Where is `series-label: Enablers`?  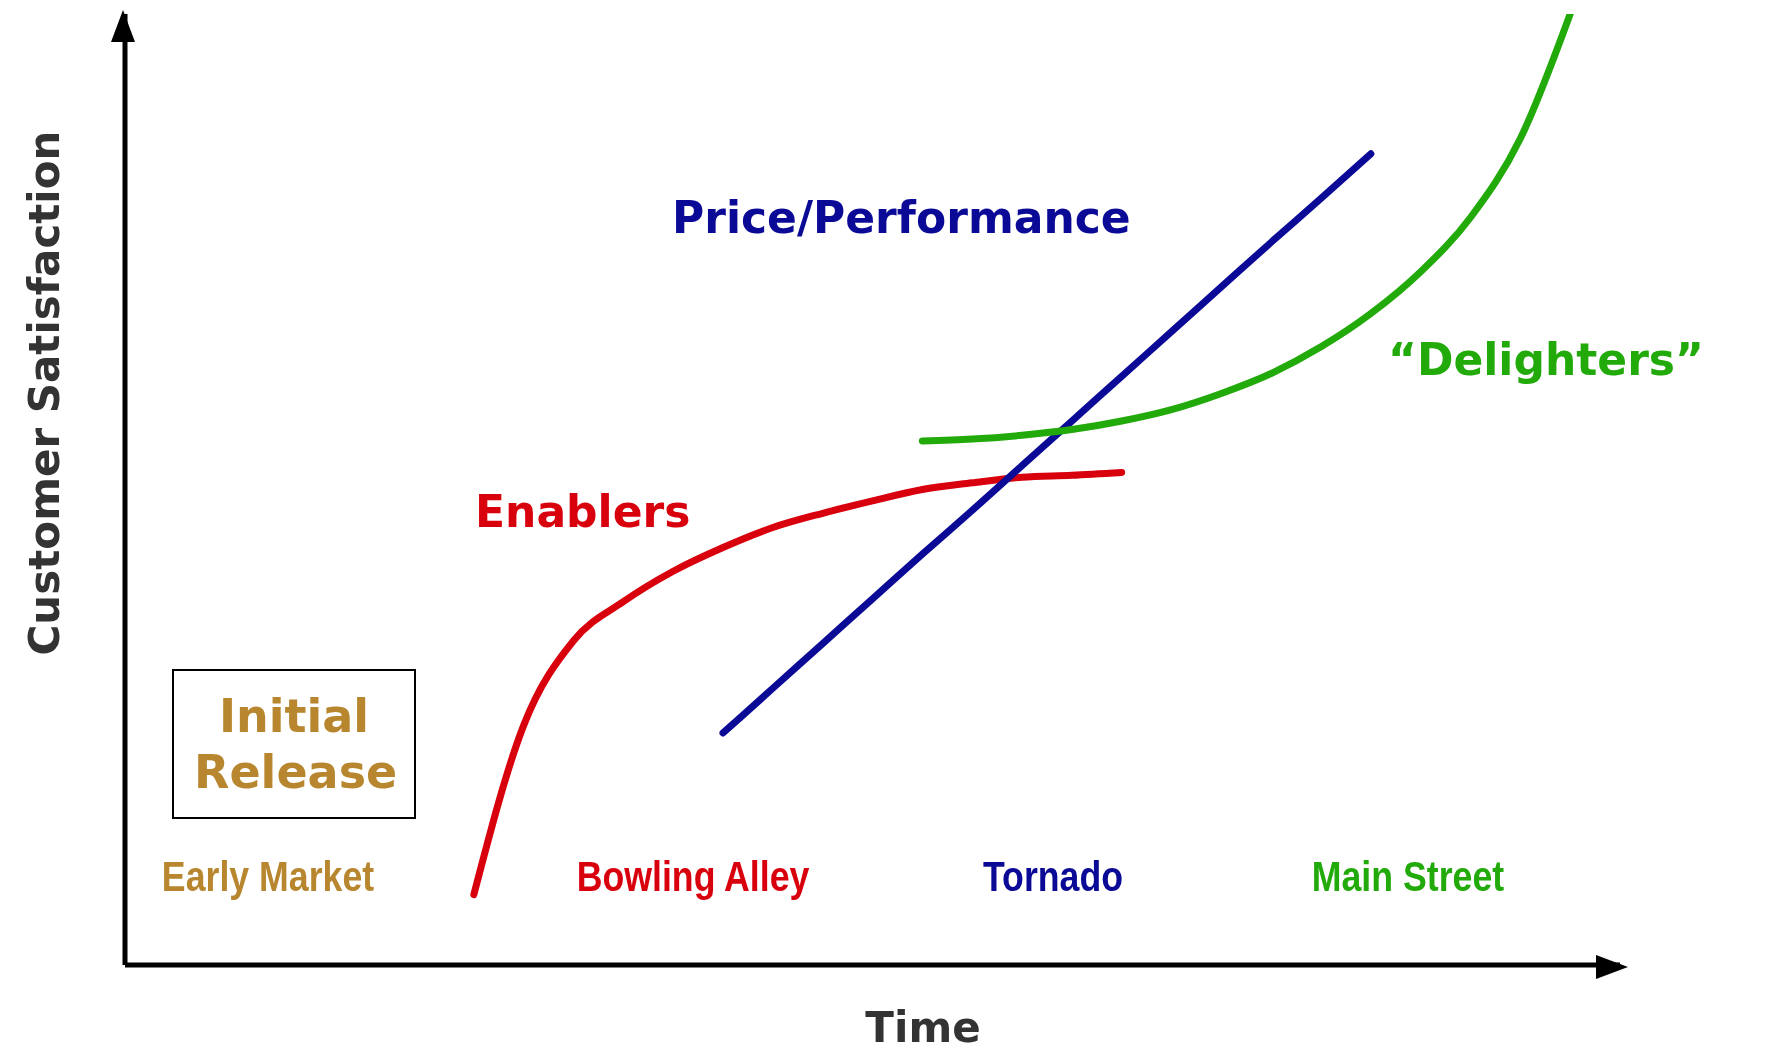
series-label: Enablers is located at coordinates (583, 511).